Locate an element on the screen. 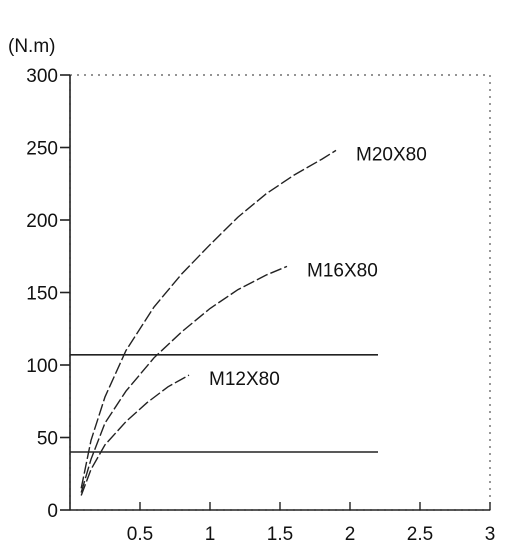 The width and height of the screenshot is (518, 554). x-tick-label: 2.5 is located at coordinates (420, 534).